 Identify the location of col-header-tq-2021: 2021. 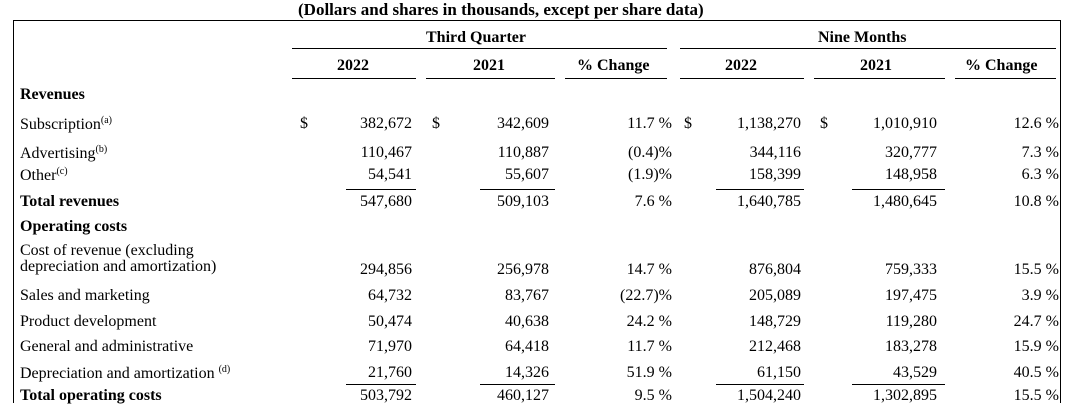
(489, 65).